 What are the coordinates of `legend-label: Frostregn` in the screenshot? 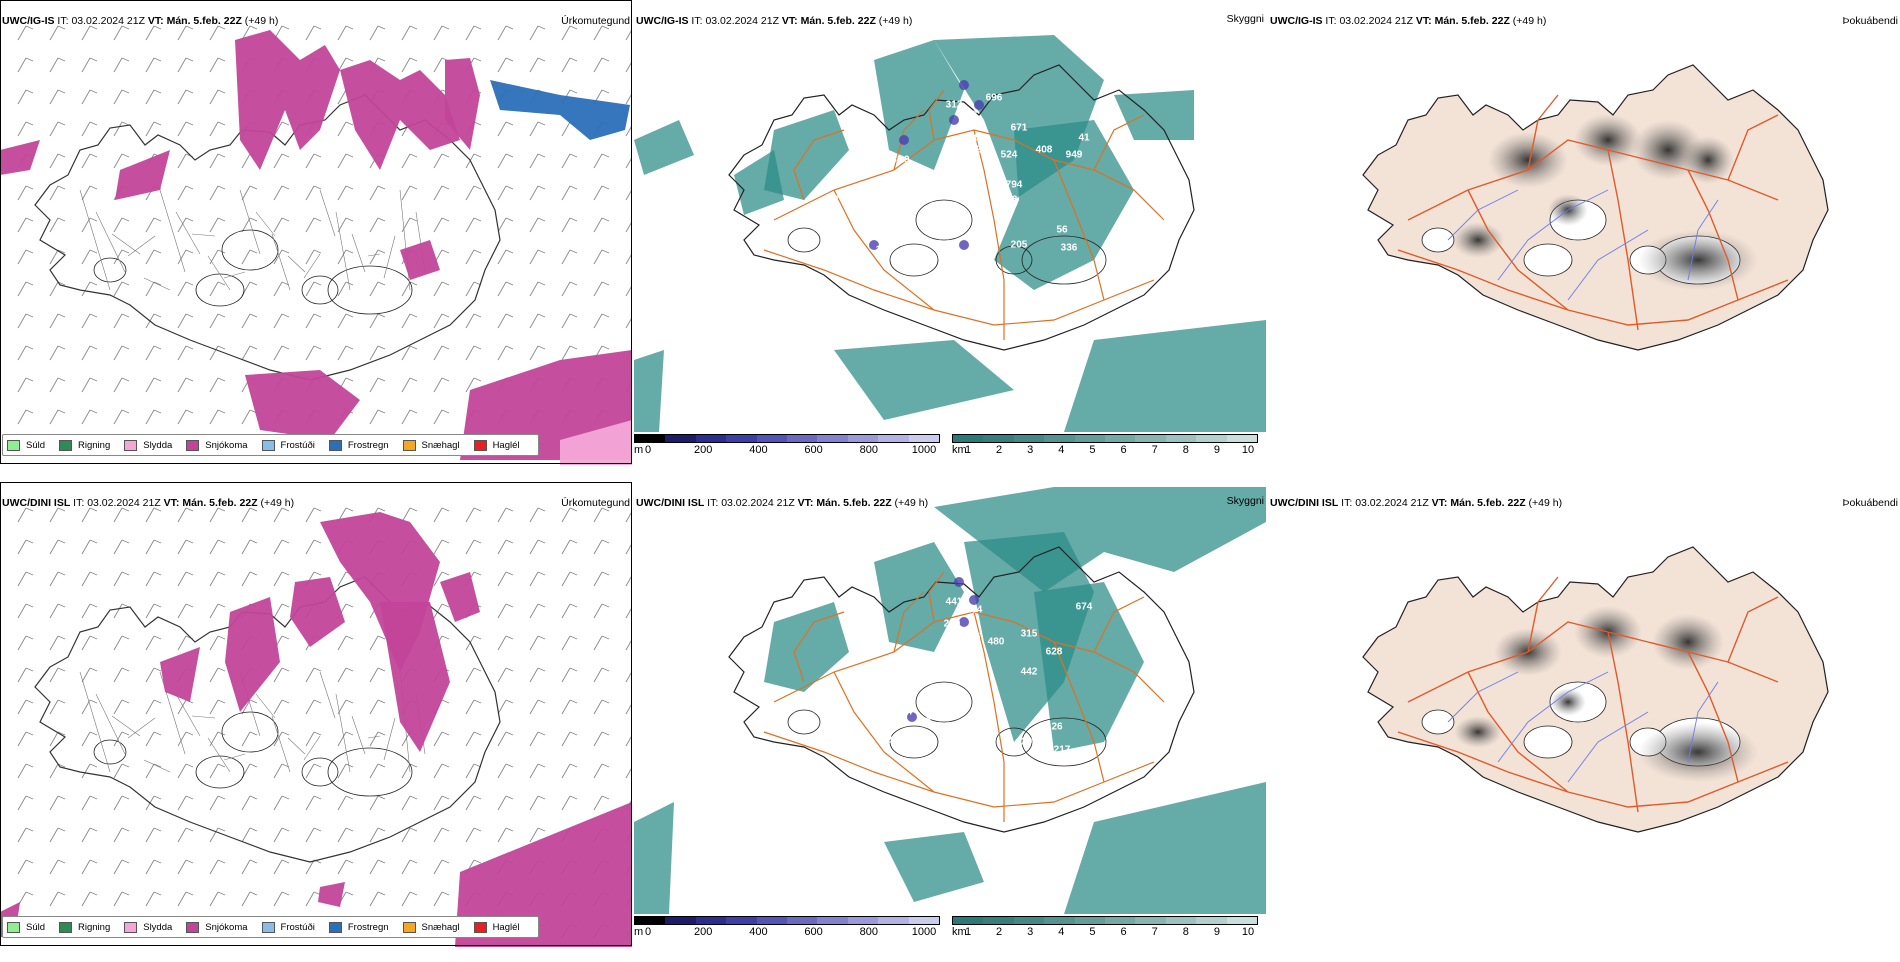 It's located at (368, 445).